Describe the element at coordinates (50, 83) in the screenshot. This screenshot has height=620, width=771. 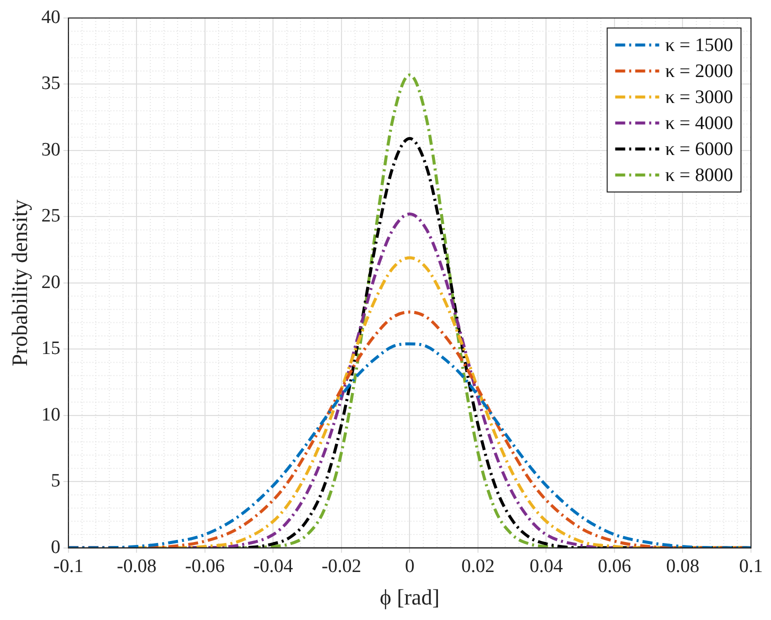
I see `y-tick-label: 35` at that location.